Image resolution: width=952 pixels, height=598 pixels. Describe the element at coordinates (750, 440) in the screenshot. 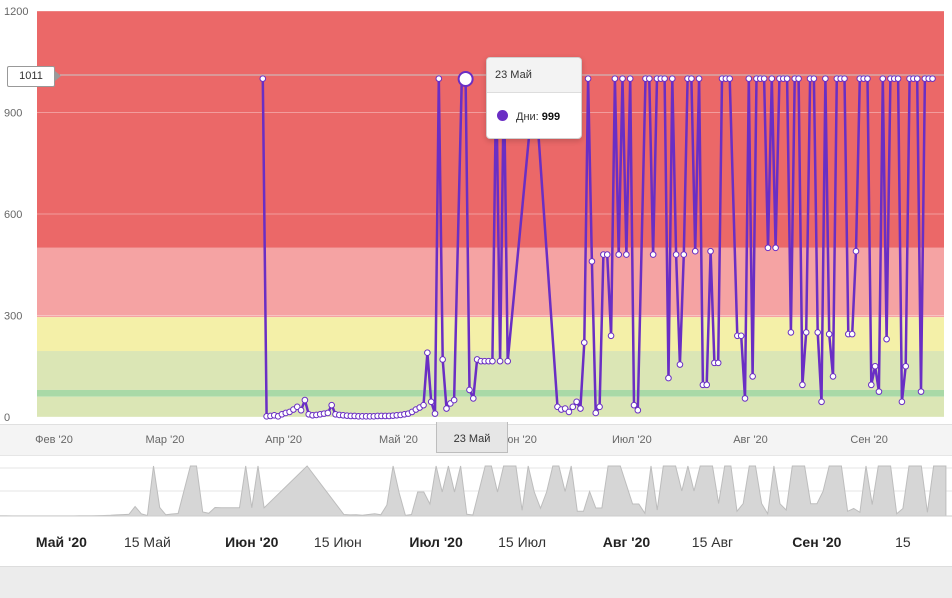

I see `x-tick-label: Авг '20` at that location.